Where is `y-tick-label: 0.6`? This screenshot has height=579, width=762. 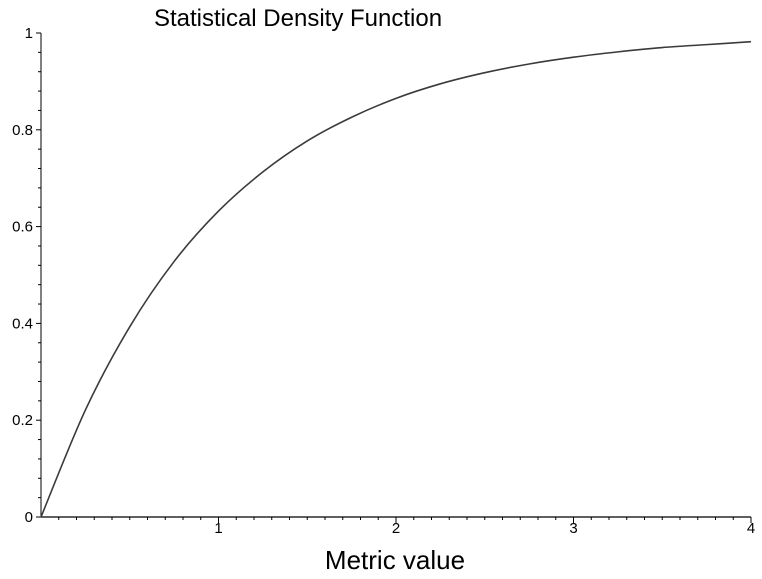
y-tick-label: 0.6 is located at coordinates (22, 227).